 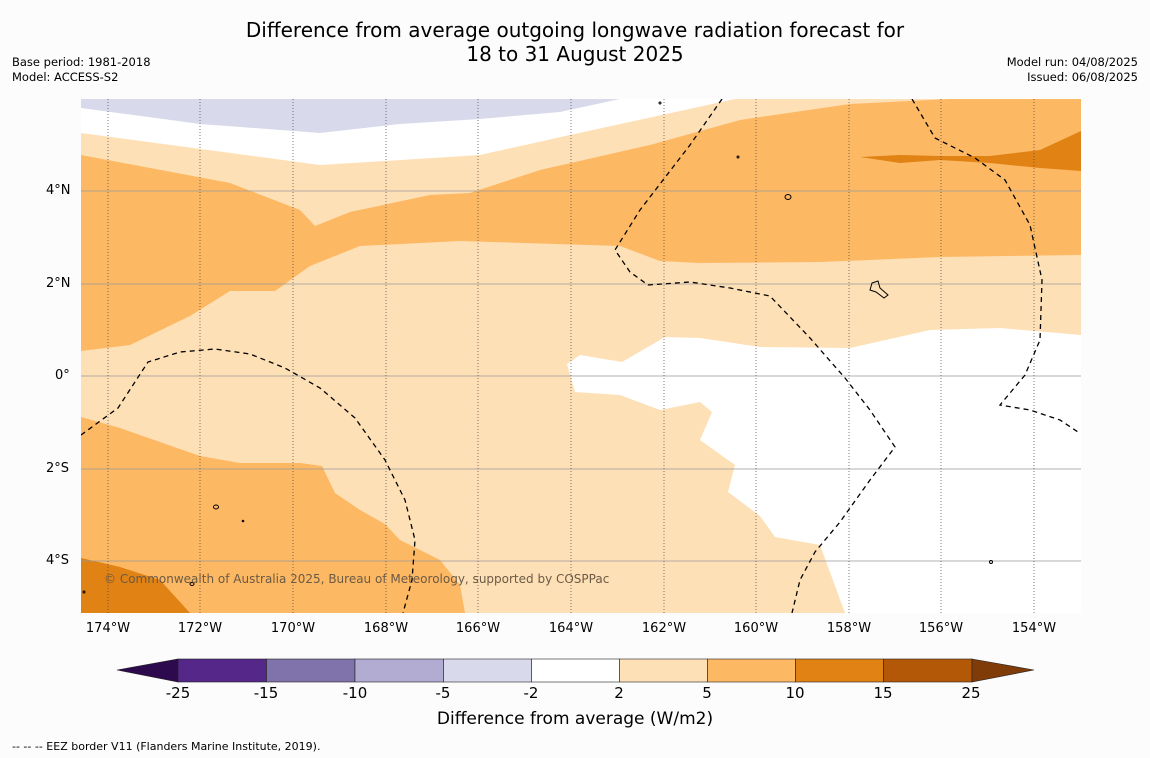 What do you see at coordinates (575, 719) in the screenshot?
I see `colorbar-title: Difference from average (W/m2)` at bounding box center [575, 719].